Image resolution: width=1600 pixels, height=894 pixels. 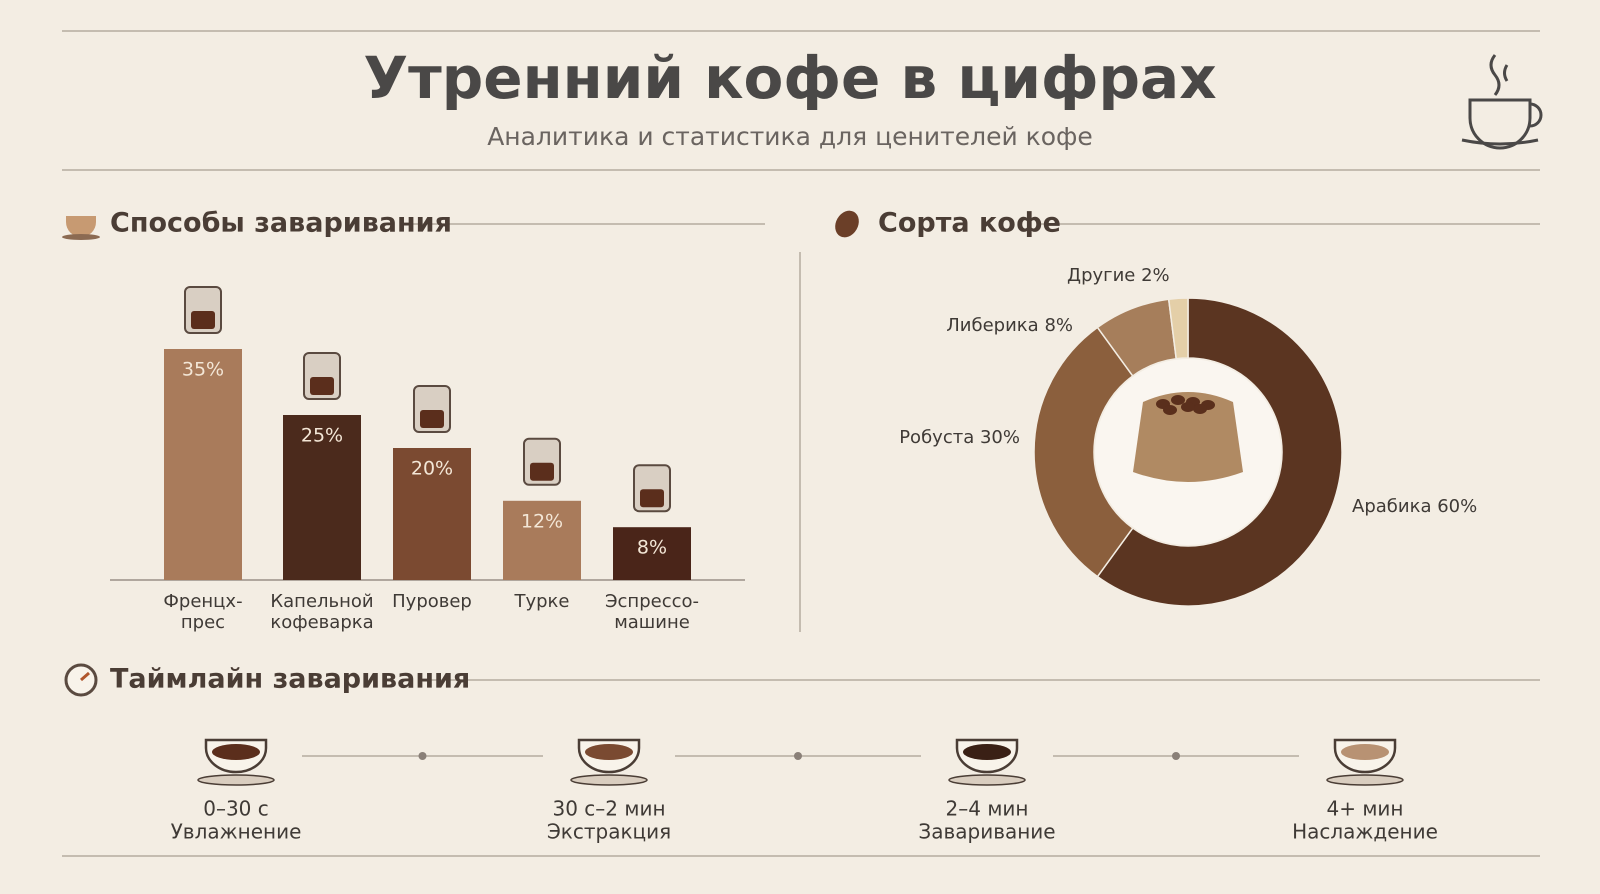 I want to click on slice-name: Арабика, so click(x=1391, y=506).